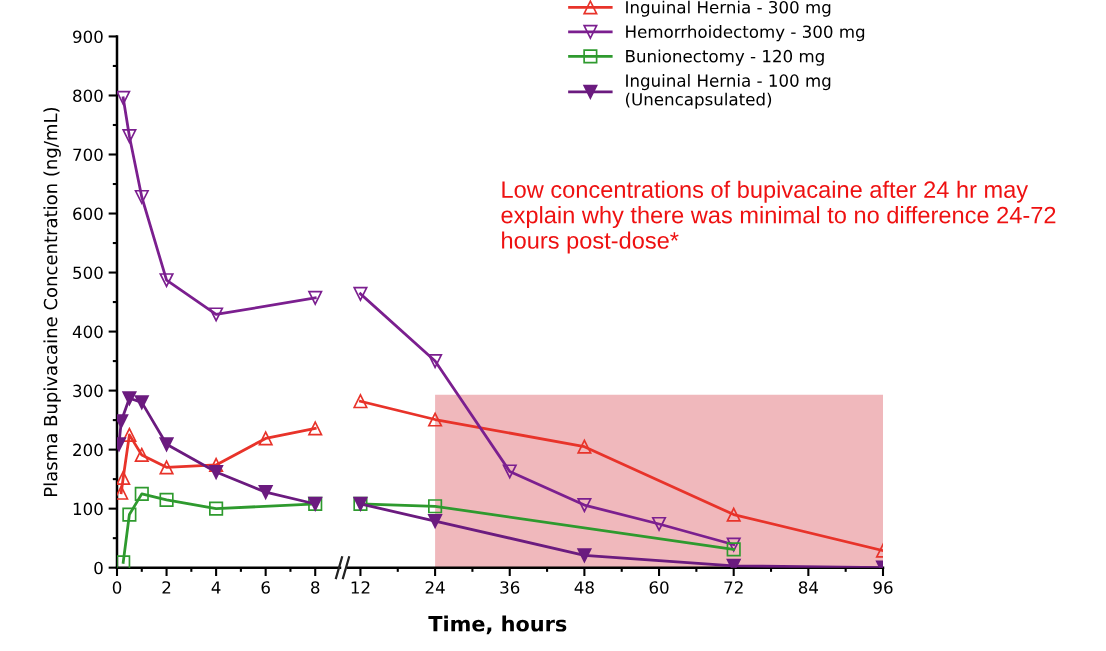 This screenshot has height=651, width=1106. I want to click on legend-label: Inguinal Hernia - 100 mg (Unencapsulated), so click(728, 91).